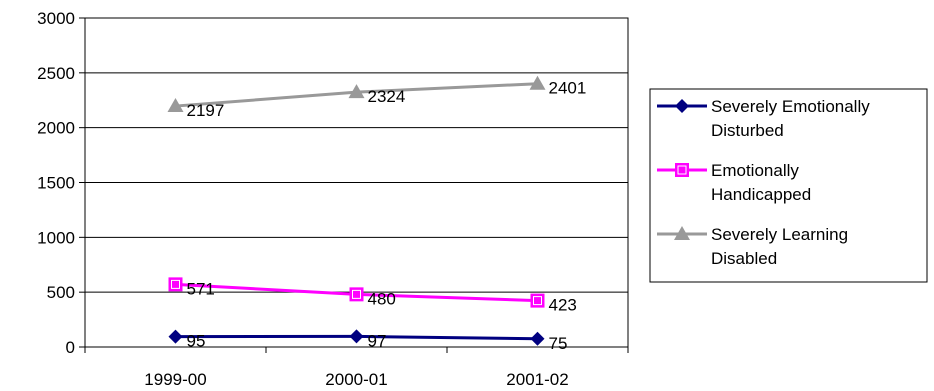 The image size is (934, 391). I want to click on legend-label: Severely Learning, so click(779, 234).